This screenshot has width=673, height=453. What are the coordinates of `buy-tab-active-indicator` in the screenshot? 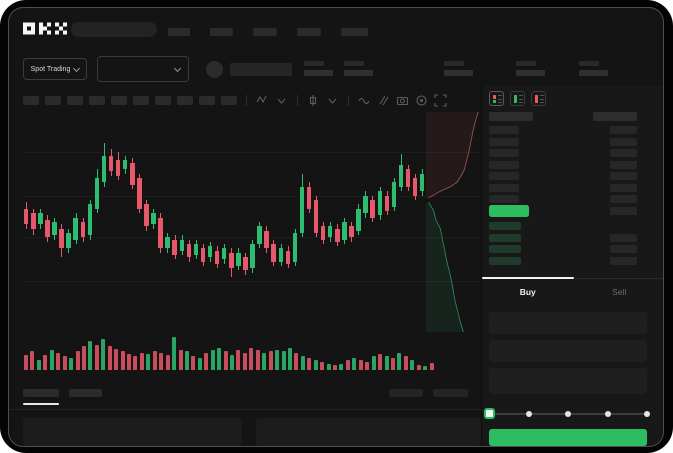 It's located at (528, 278).